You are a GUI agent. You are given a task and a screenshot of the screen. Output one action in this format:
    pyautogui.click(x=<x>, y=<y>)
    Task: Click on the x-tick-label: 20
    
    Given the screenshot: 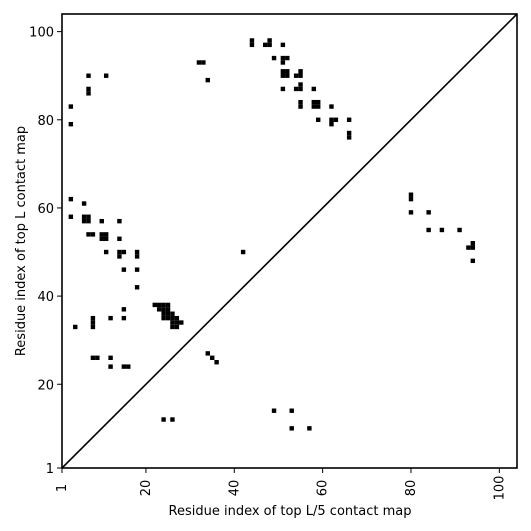 What is the action you would take?
    pyautogui.click(x=146, y=488)
    